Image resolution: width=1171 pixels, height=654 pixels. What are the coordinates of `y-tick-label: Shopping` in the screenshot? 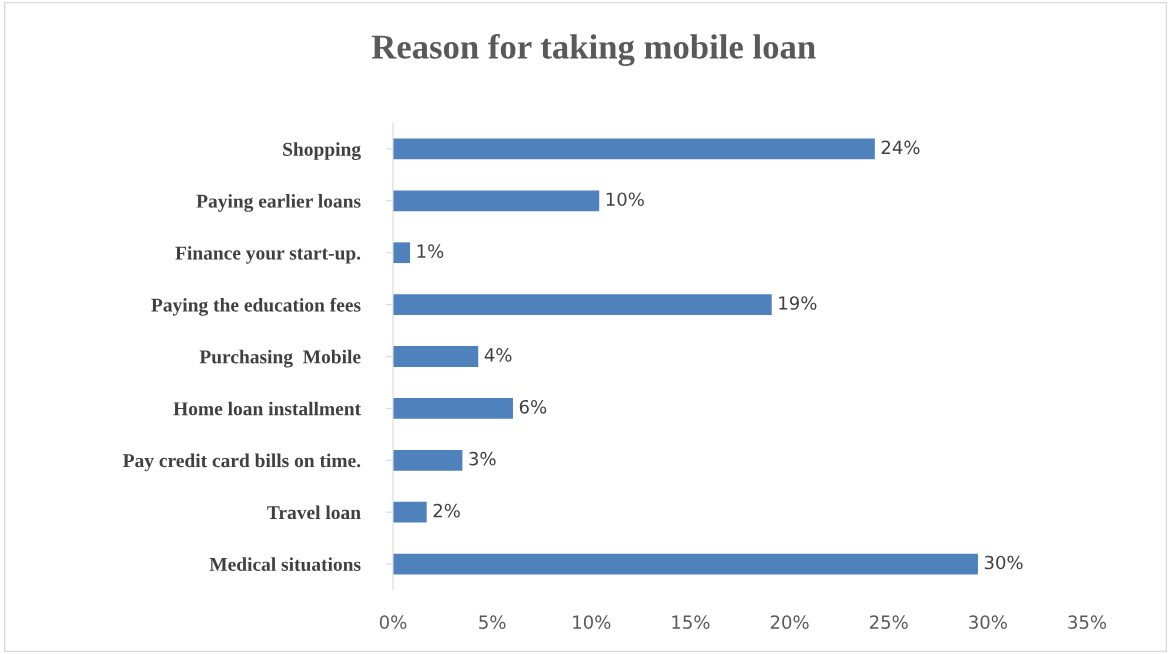 It's located at (322, 151).